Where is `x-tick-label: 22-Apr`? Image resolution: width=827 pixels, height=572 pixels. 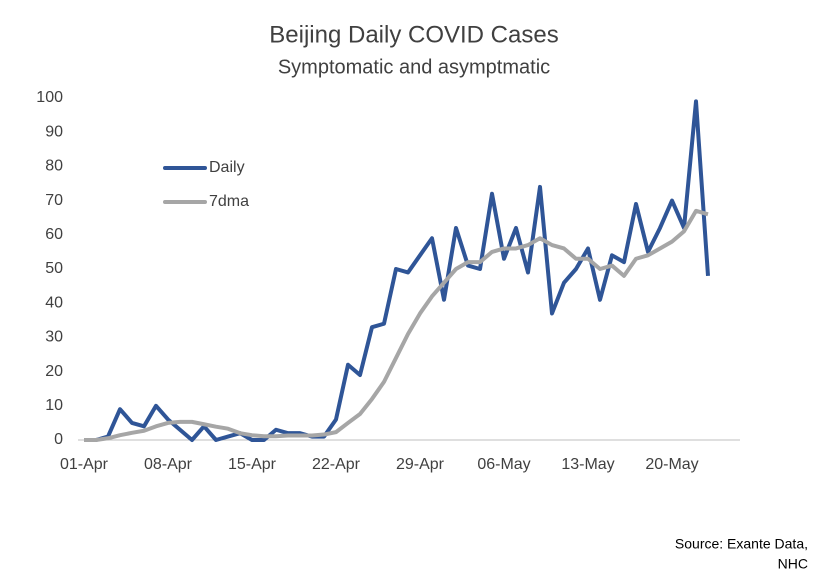 x-tick-label: 22-Apr is located at coordinates (336, 464).